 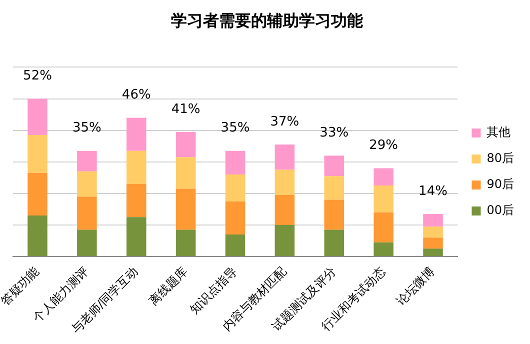 I want to click on annotation: 37%, so click(x=285, y=122).